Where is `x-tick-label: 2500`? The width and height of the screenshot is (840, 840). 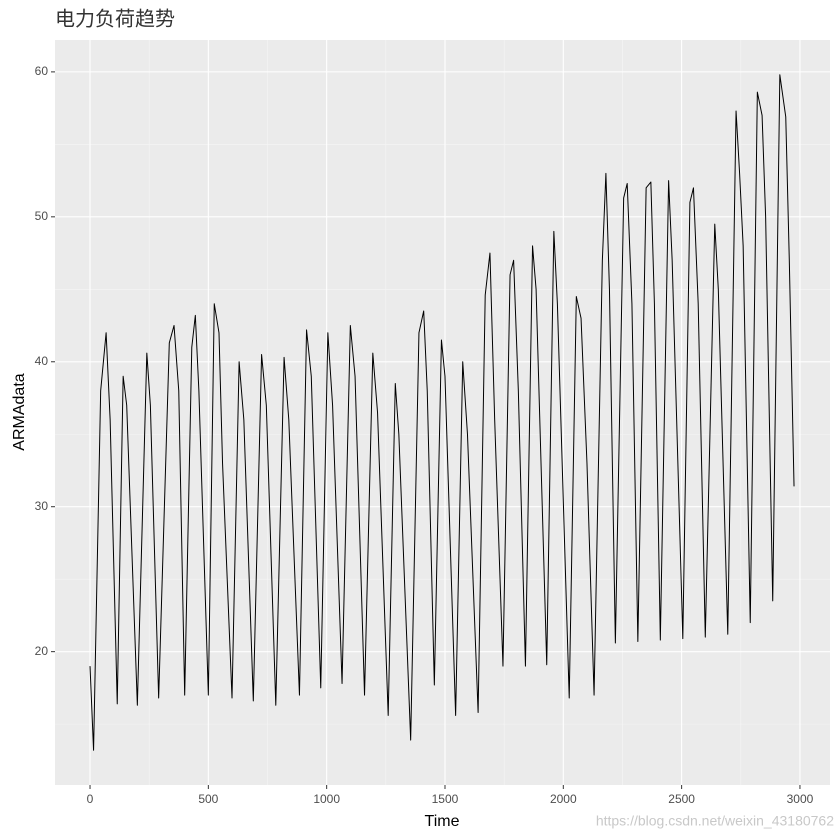 x-tick-label: 2500 is located at coordinates (681, 799).